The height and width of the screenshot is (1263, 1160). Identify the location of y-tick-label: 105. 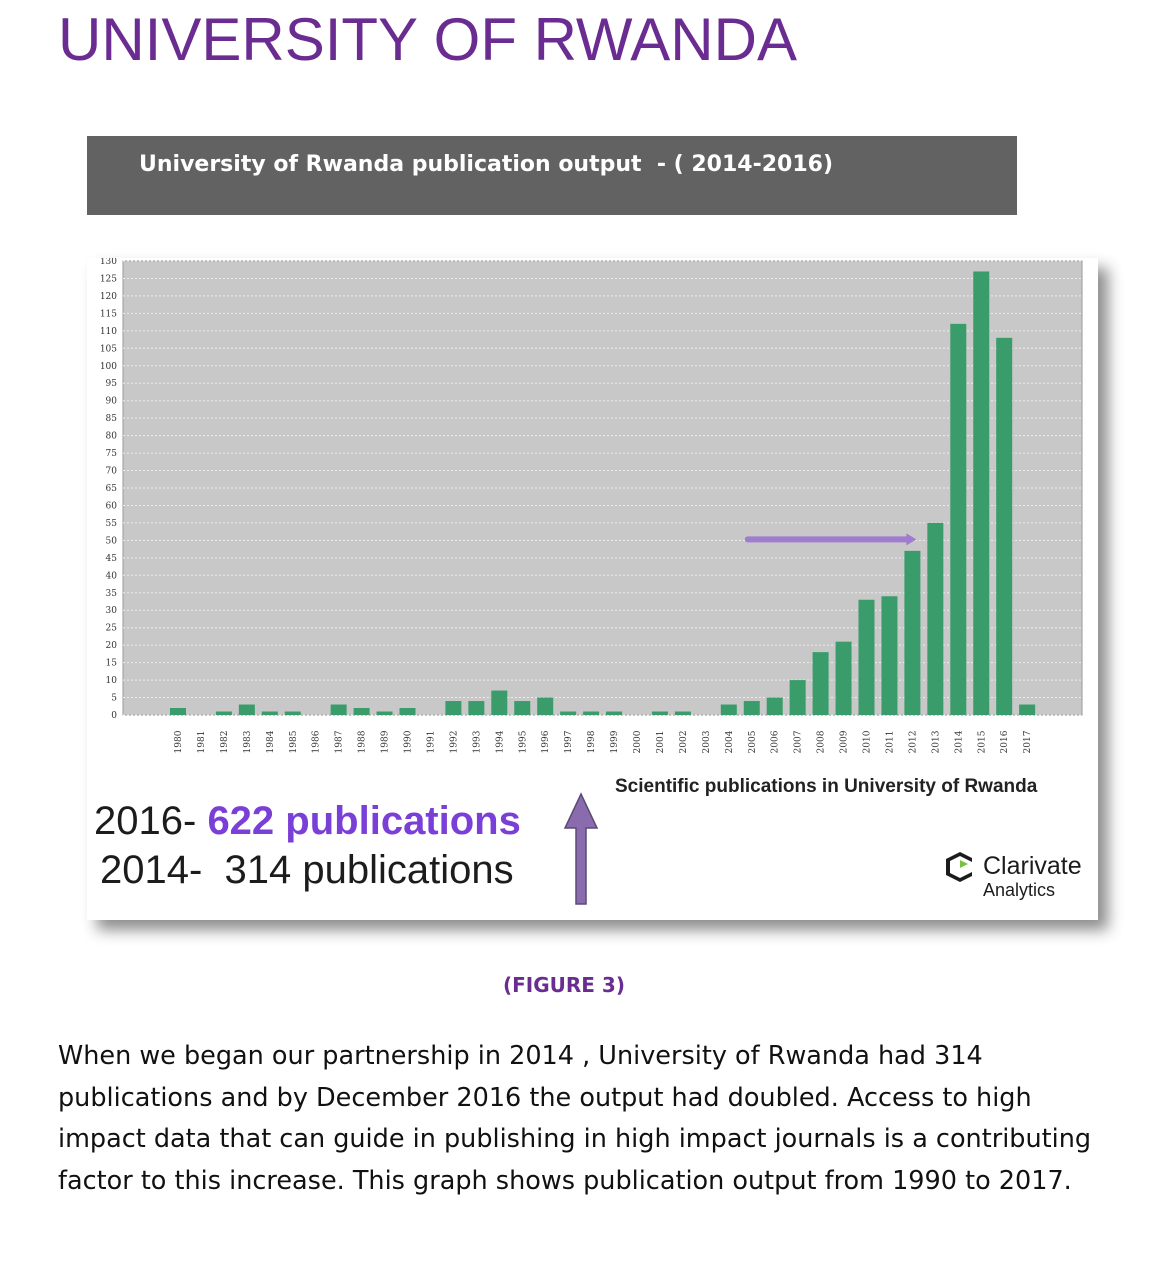
(108, 349).